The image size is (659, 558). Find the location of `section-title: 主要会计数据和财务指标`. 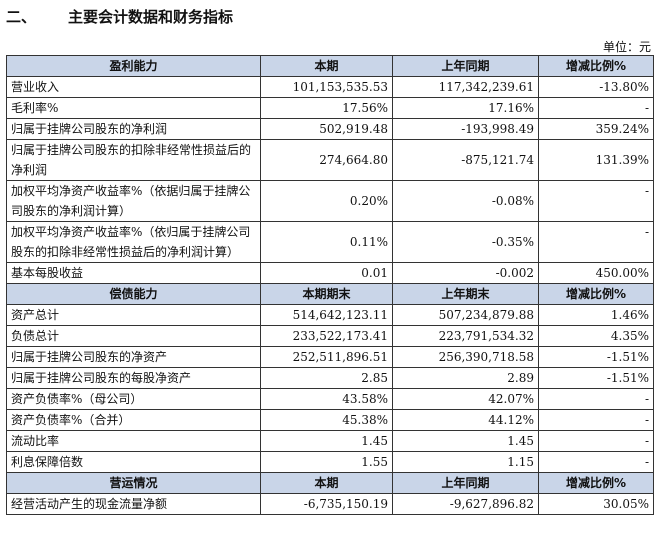

section-title: 主要会计数据和财务指标 is located at coordinates (151, 17).